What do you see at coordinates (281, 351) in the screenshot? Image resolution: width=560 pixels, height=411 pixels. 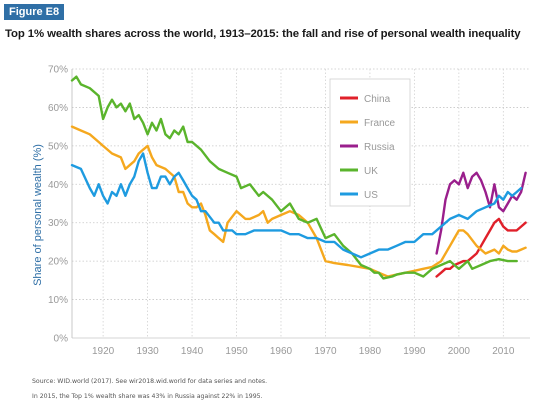 I see `x-tick-label: 1960` at bounding box center [281, 351].